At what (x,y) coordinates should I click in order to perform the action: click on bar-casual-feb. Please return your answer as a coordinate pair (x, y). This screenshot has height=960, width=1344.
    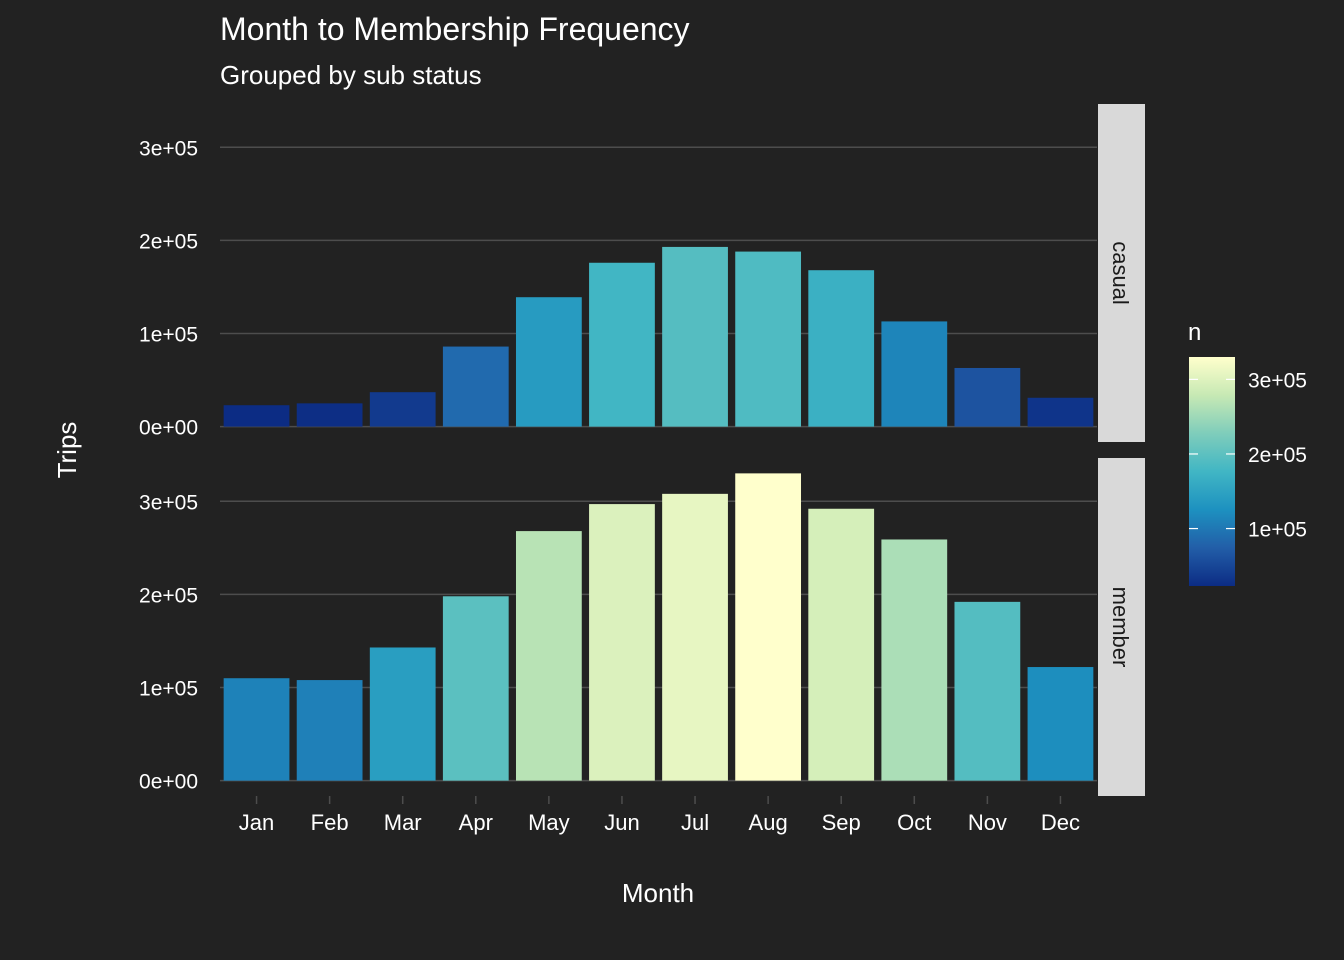
    Looking at the image, I should click on (329, 415).